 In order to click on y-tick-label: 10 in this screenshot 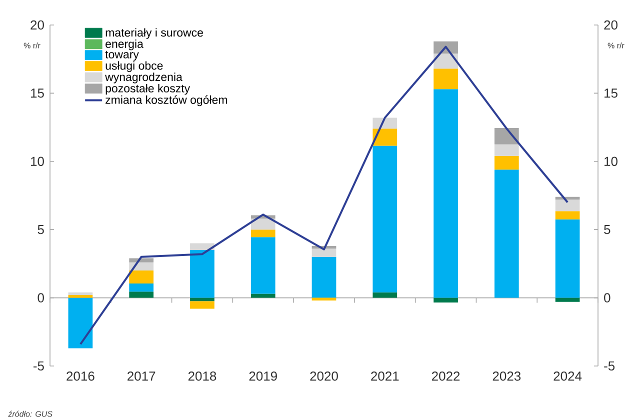, I will do `click(37, 161)`.